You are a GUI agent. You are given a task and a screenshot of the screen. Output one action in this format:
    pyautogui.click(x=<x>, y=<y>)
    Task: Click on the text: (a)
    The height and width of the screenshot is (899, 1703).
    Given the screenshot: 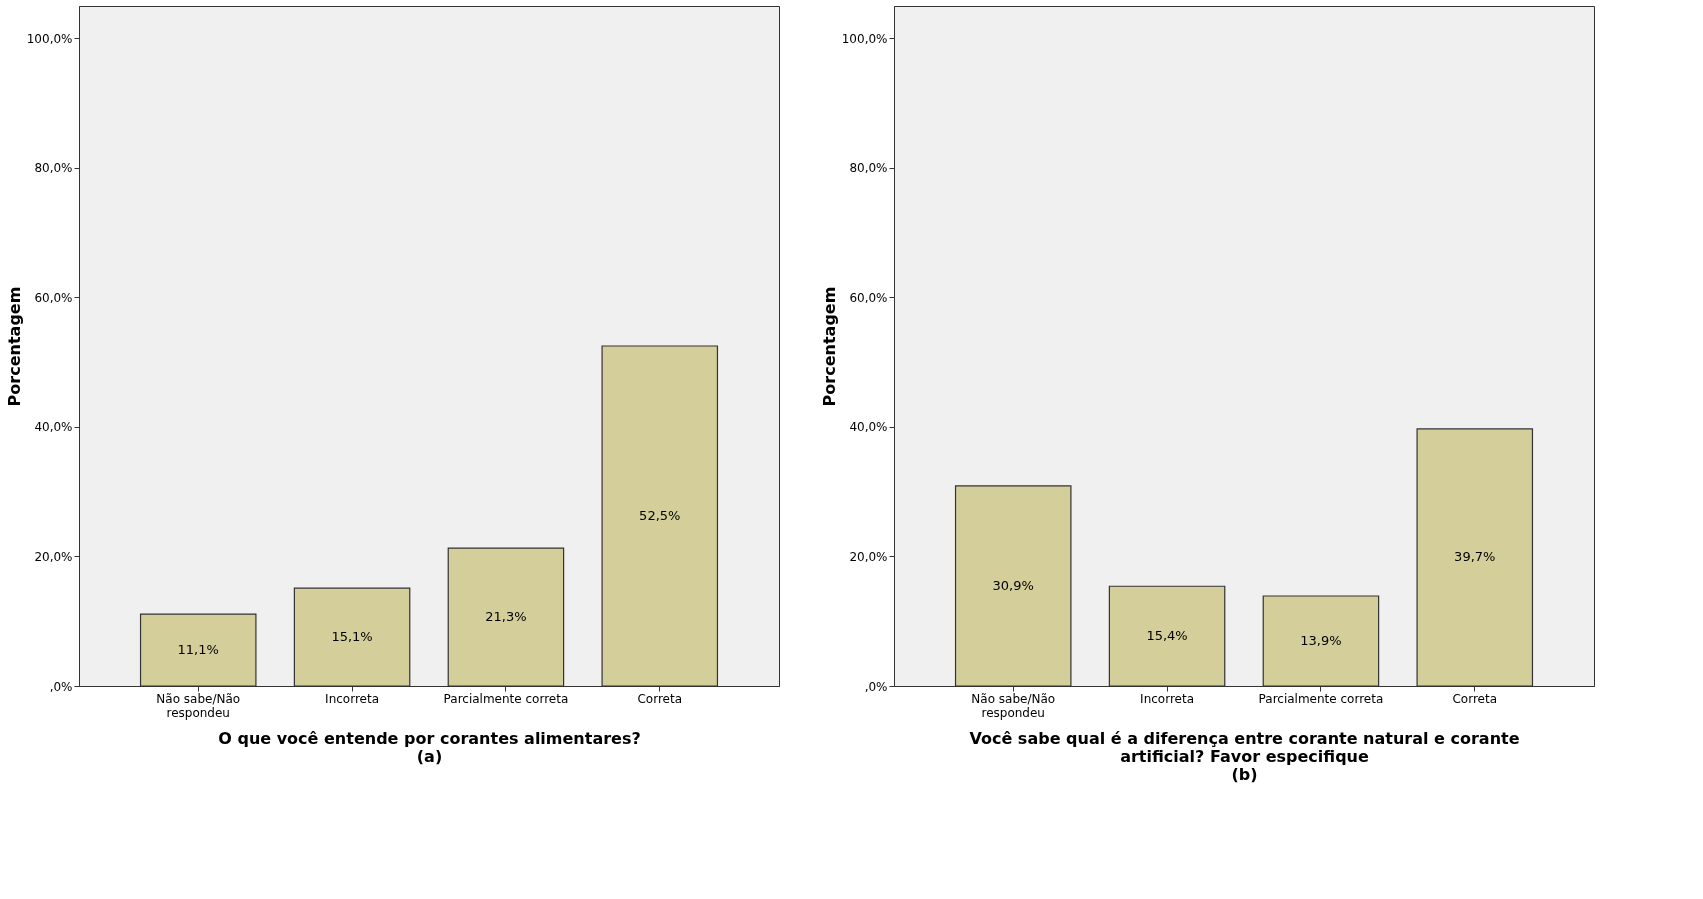 What is the action you would take?
    pyautogui.click(x=429, y=756)
    